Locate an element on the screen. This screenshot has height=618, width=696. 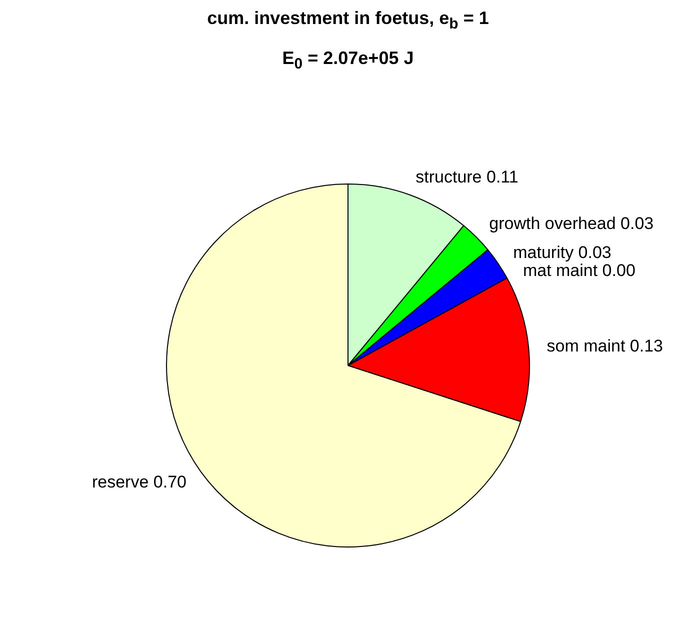
chart-title: cum. investment in foetus, e$_{b}$ = 1 is located at coordinates (348, 20).